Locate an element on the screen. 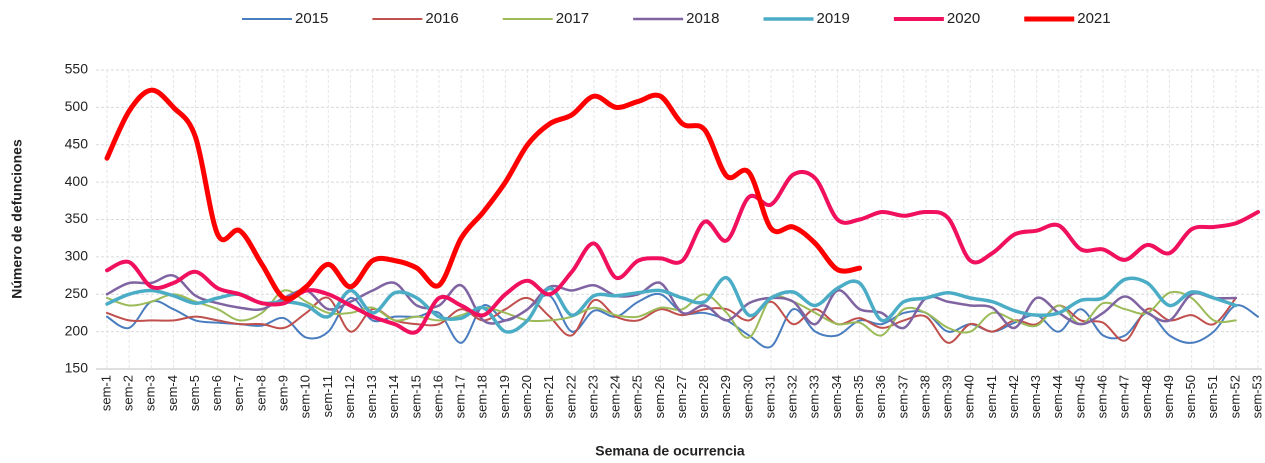 The height and width of the screenshot is (463, 1265). x-tick-label: sem-22 is located at coordinates (570, 396).